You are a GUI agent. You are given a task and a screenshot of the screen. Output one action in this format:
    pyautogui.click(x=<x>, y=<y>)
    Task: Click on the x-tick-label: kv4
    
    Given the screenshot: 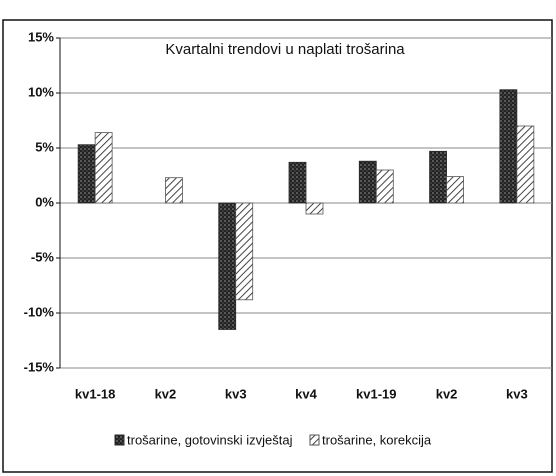 What is the action you would take?
    pyautogui.click(x=306, y=393)
    